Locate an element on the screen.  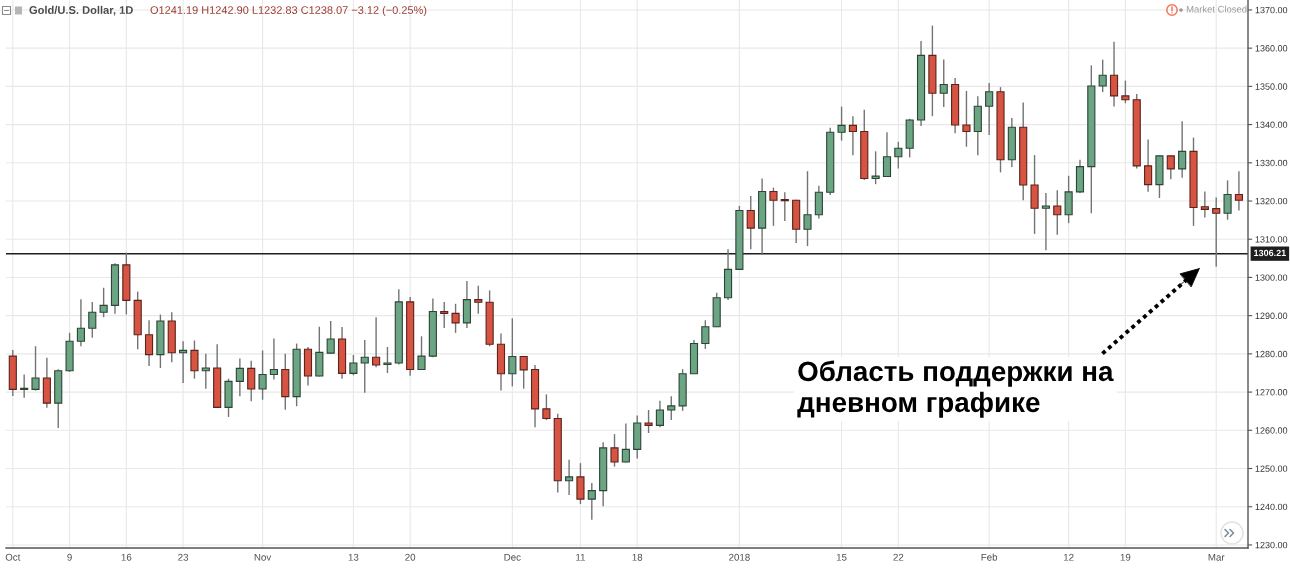
x-tick-label: 18 is located at coordinates (637, 557).